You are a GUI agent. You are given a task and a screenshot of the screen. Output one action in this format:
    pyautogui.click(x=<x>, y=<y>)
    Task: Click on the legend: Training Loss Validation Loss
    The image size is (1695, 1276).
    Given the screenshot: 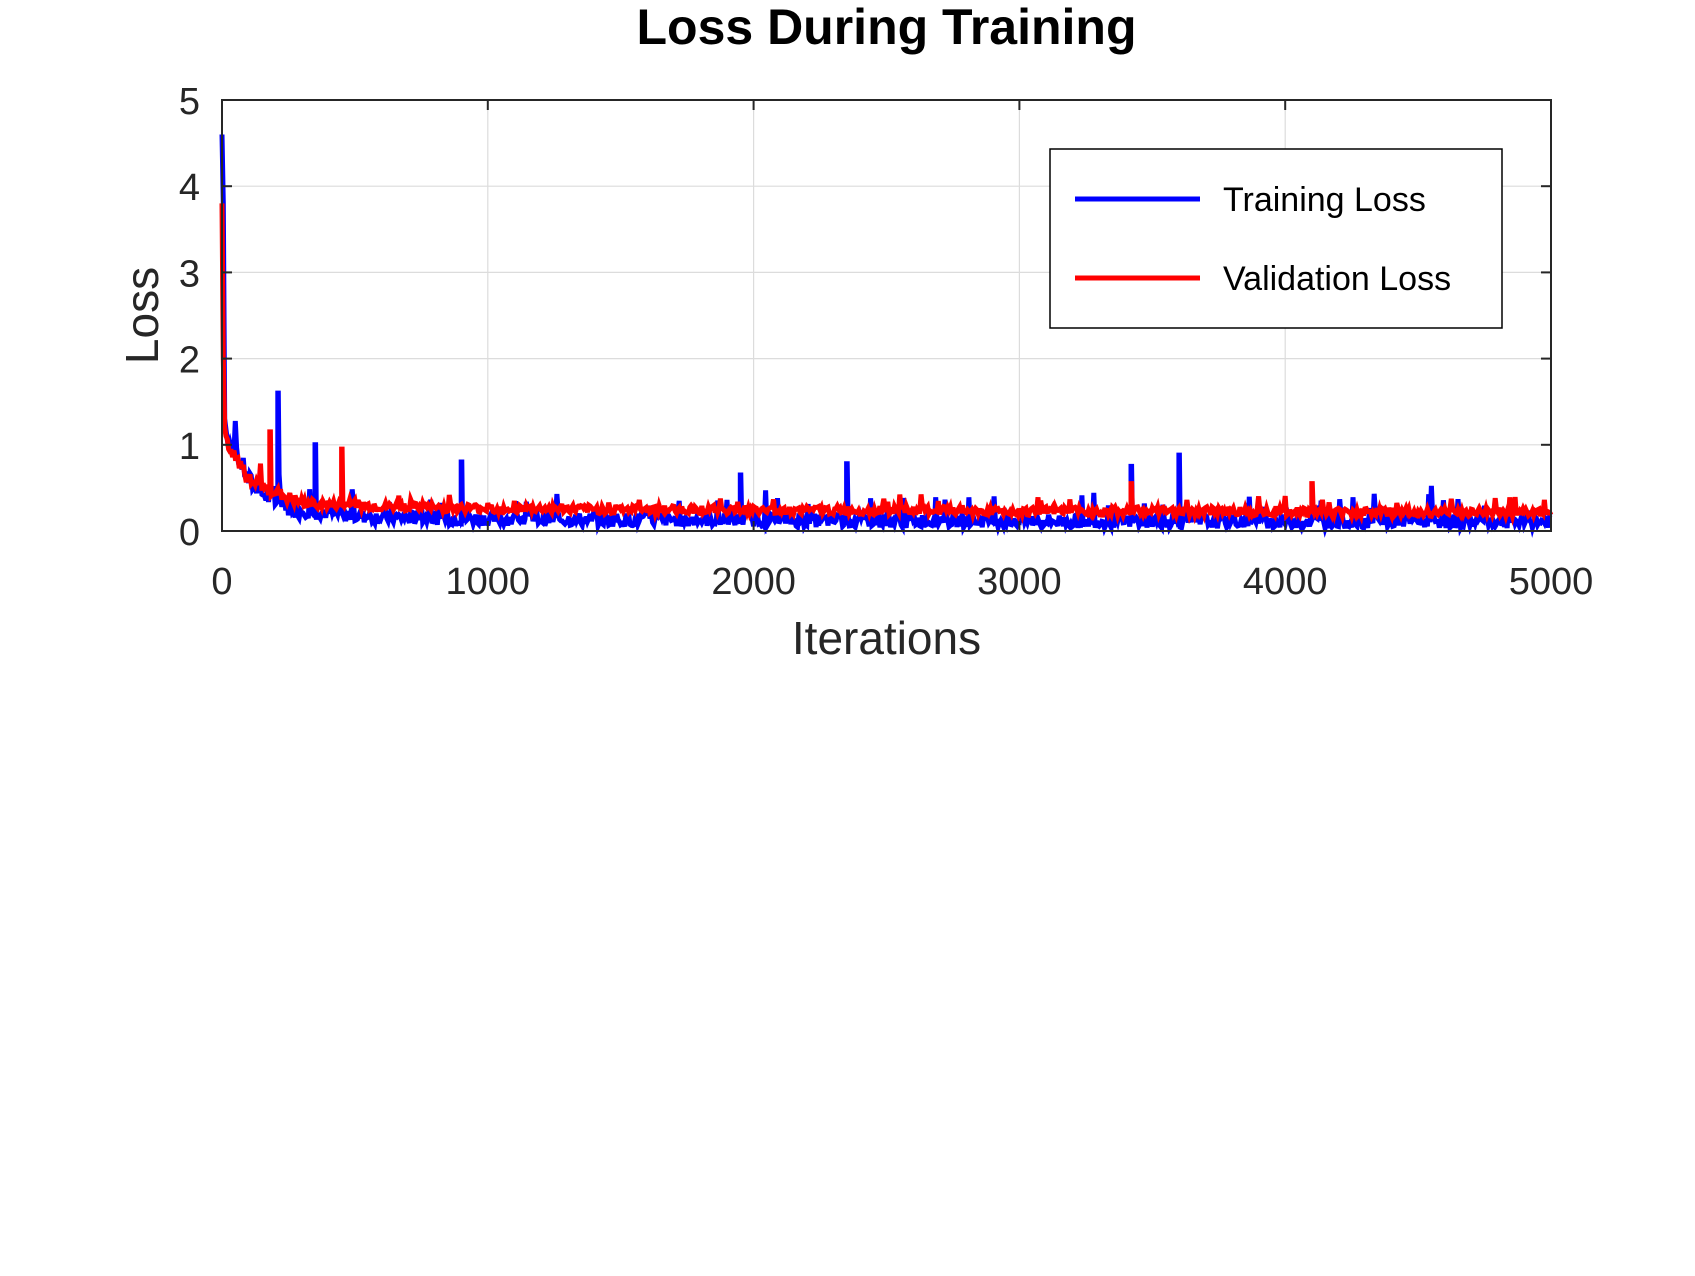 What is the action you would take?
    pyautogui.click(x=1276, y=238)
    